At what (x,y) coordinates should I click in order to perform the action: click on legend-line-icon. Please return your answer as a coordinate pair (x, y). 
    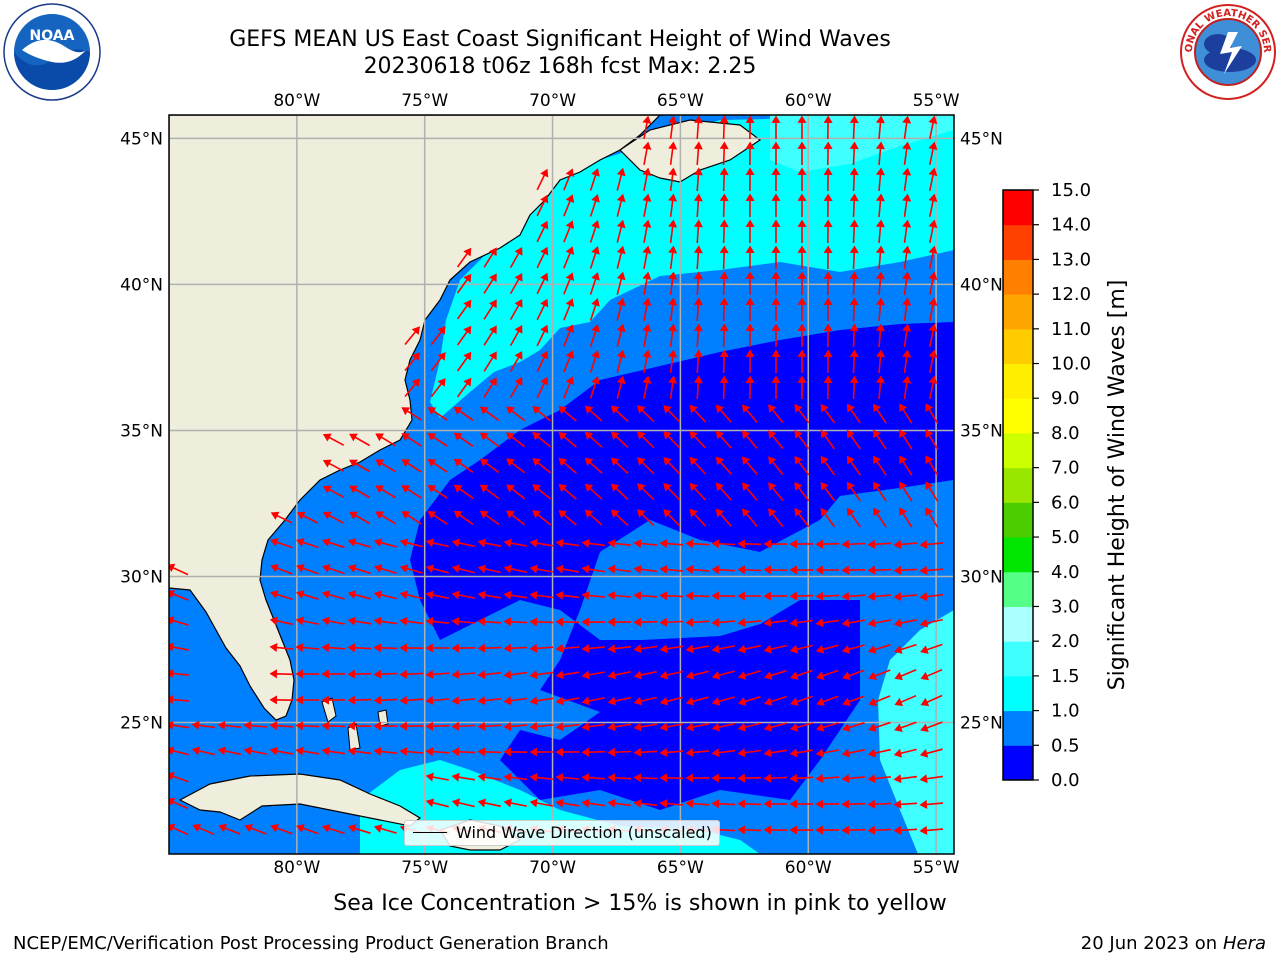
    Looking at the image, I should click on (430, 832).